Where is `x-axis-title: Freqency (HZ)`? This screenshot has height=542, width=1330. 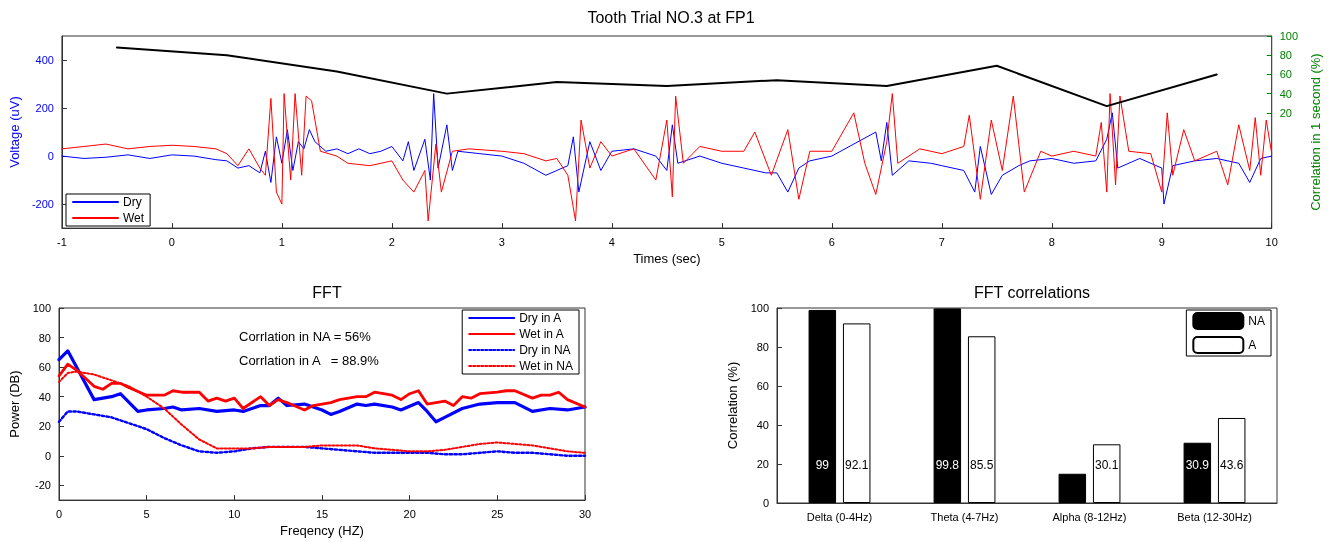
x-axis-title: Freqency (HZ) is located at coordinates (322, 530).